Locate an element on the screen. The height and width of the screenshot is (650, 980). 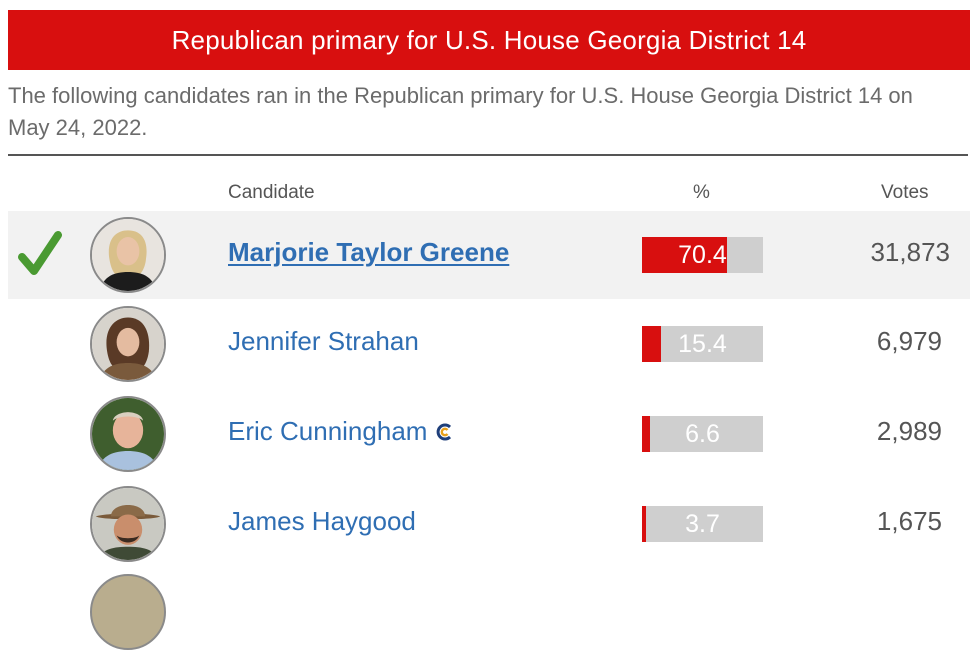
ballotpedia-c-icon is located at coordinates (444, 431).